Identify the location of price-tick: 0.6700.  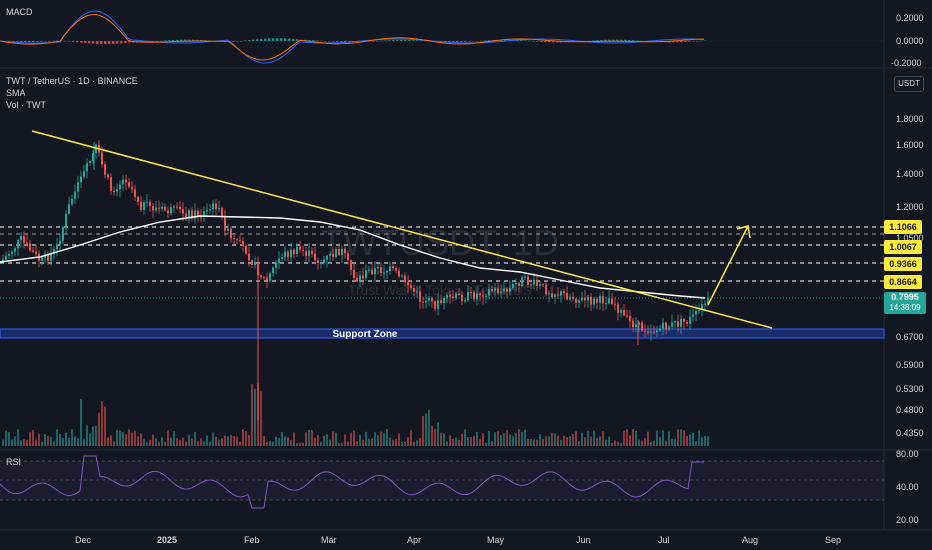
(910, 337).